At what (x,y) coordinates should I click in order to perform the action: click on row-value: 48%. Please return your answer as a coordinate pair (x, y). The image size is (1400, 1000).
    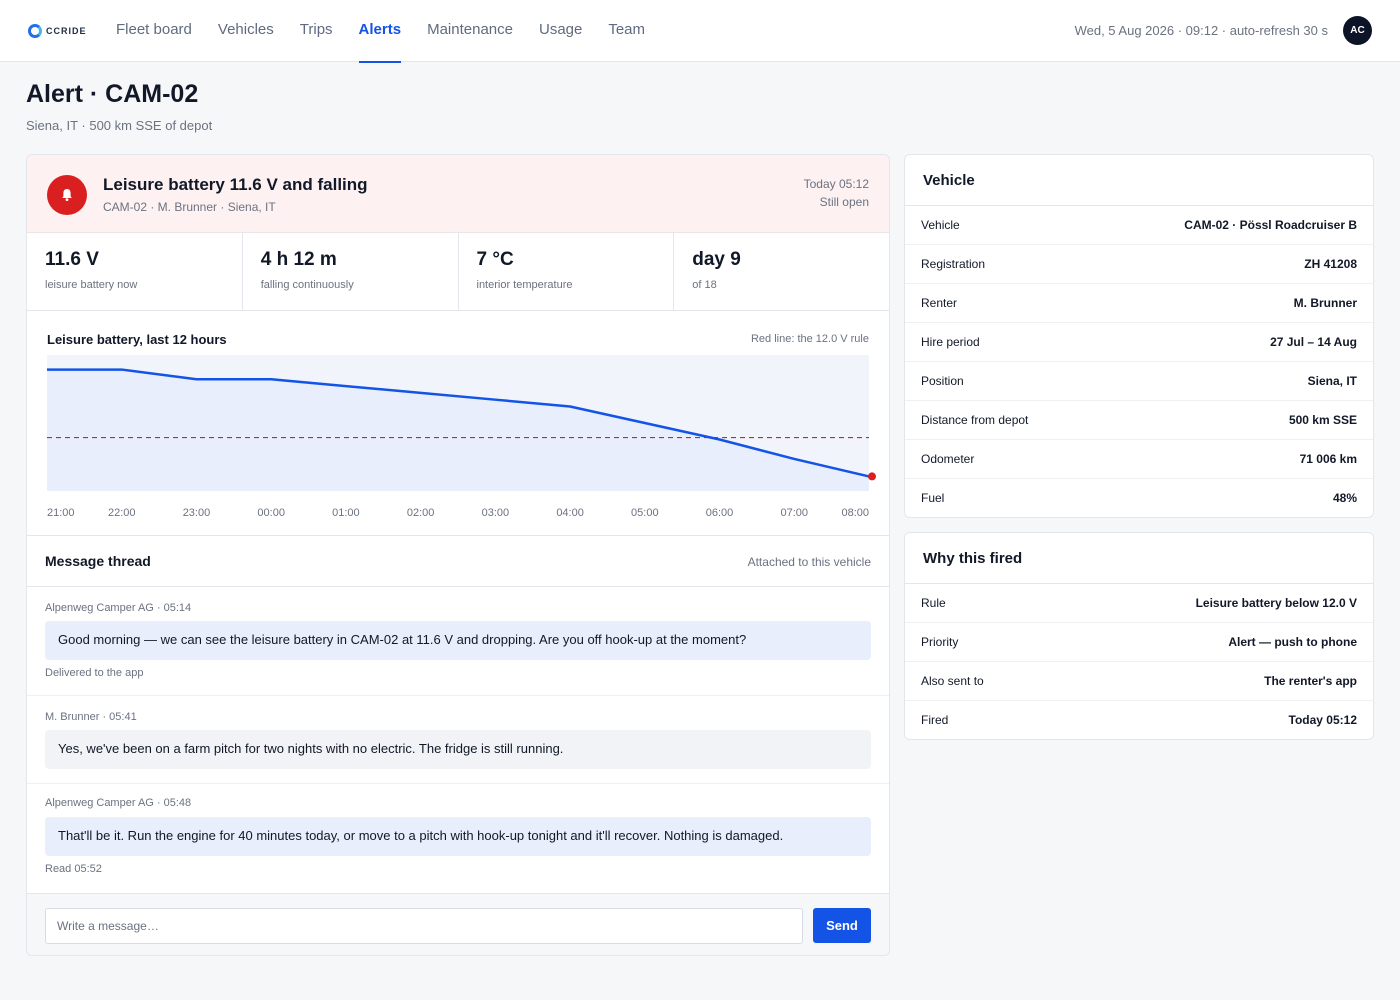
    Looking at the image, I should click on (1344, 498).